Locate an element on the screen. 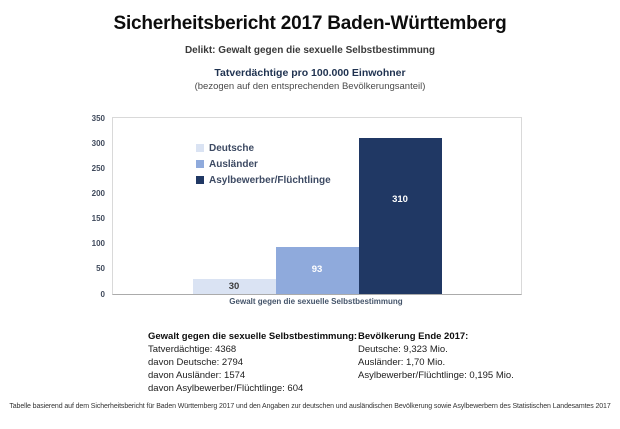 The image size is (620, 429). stats-population-line: Ausländer: 1,70 Mio. is located at coordinates (402, 362).